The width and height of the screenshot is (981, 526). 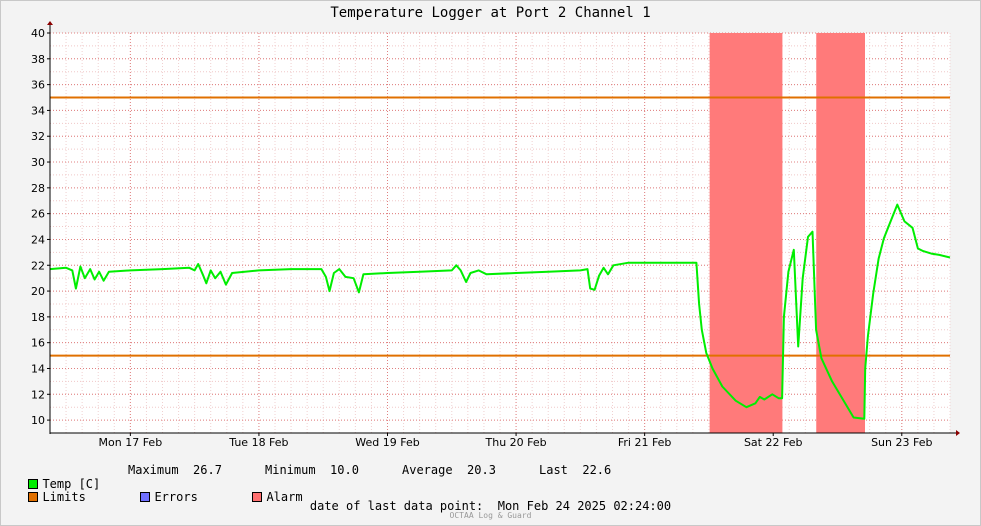 What do you see at coordinates (38, 420) in the screenshot?
I see `y-tick-label: 10` at bounding box center [38, 420].